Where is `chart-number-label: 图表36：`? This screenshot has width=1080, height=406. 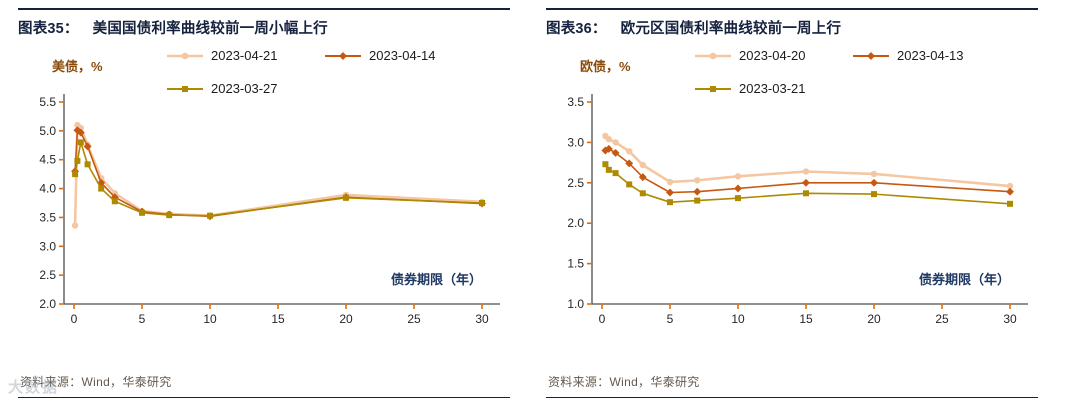 chart-number-label: 图表36： is located at coordinates (576, 29).